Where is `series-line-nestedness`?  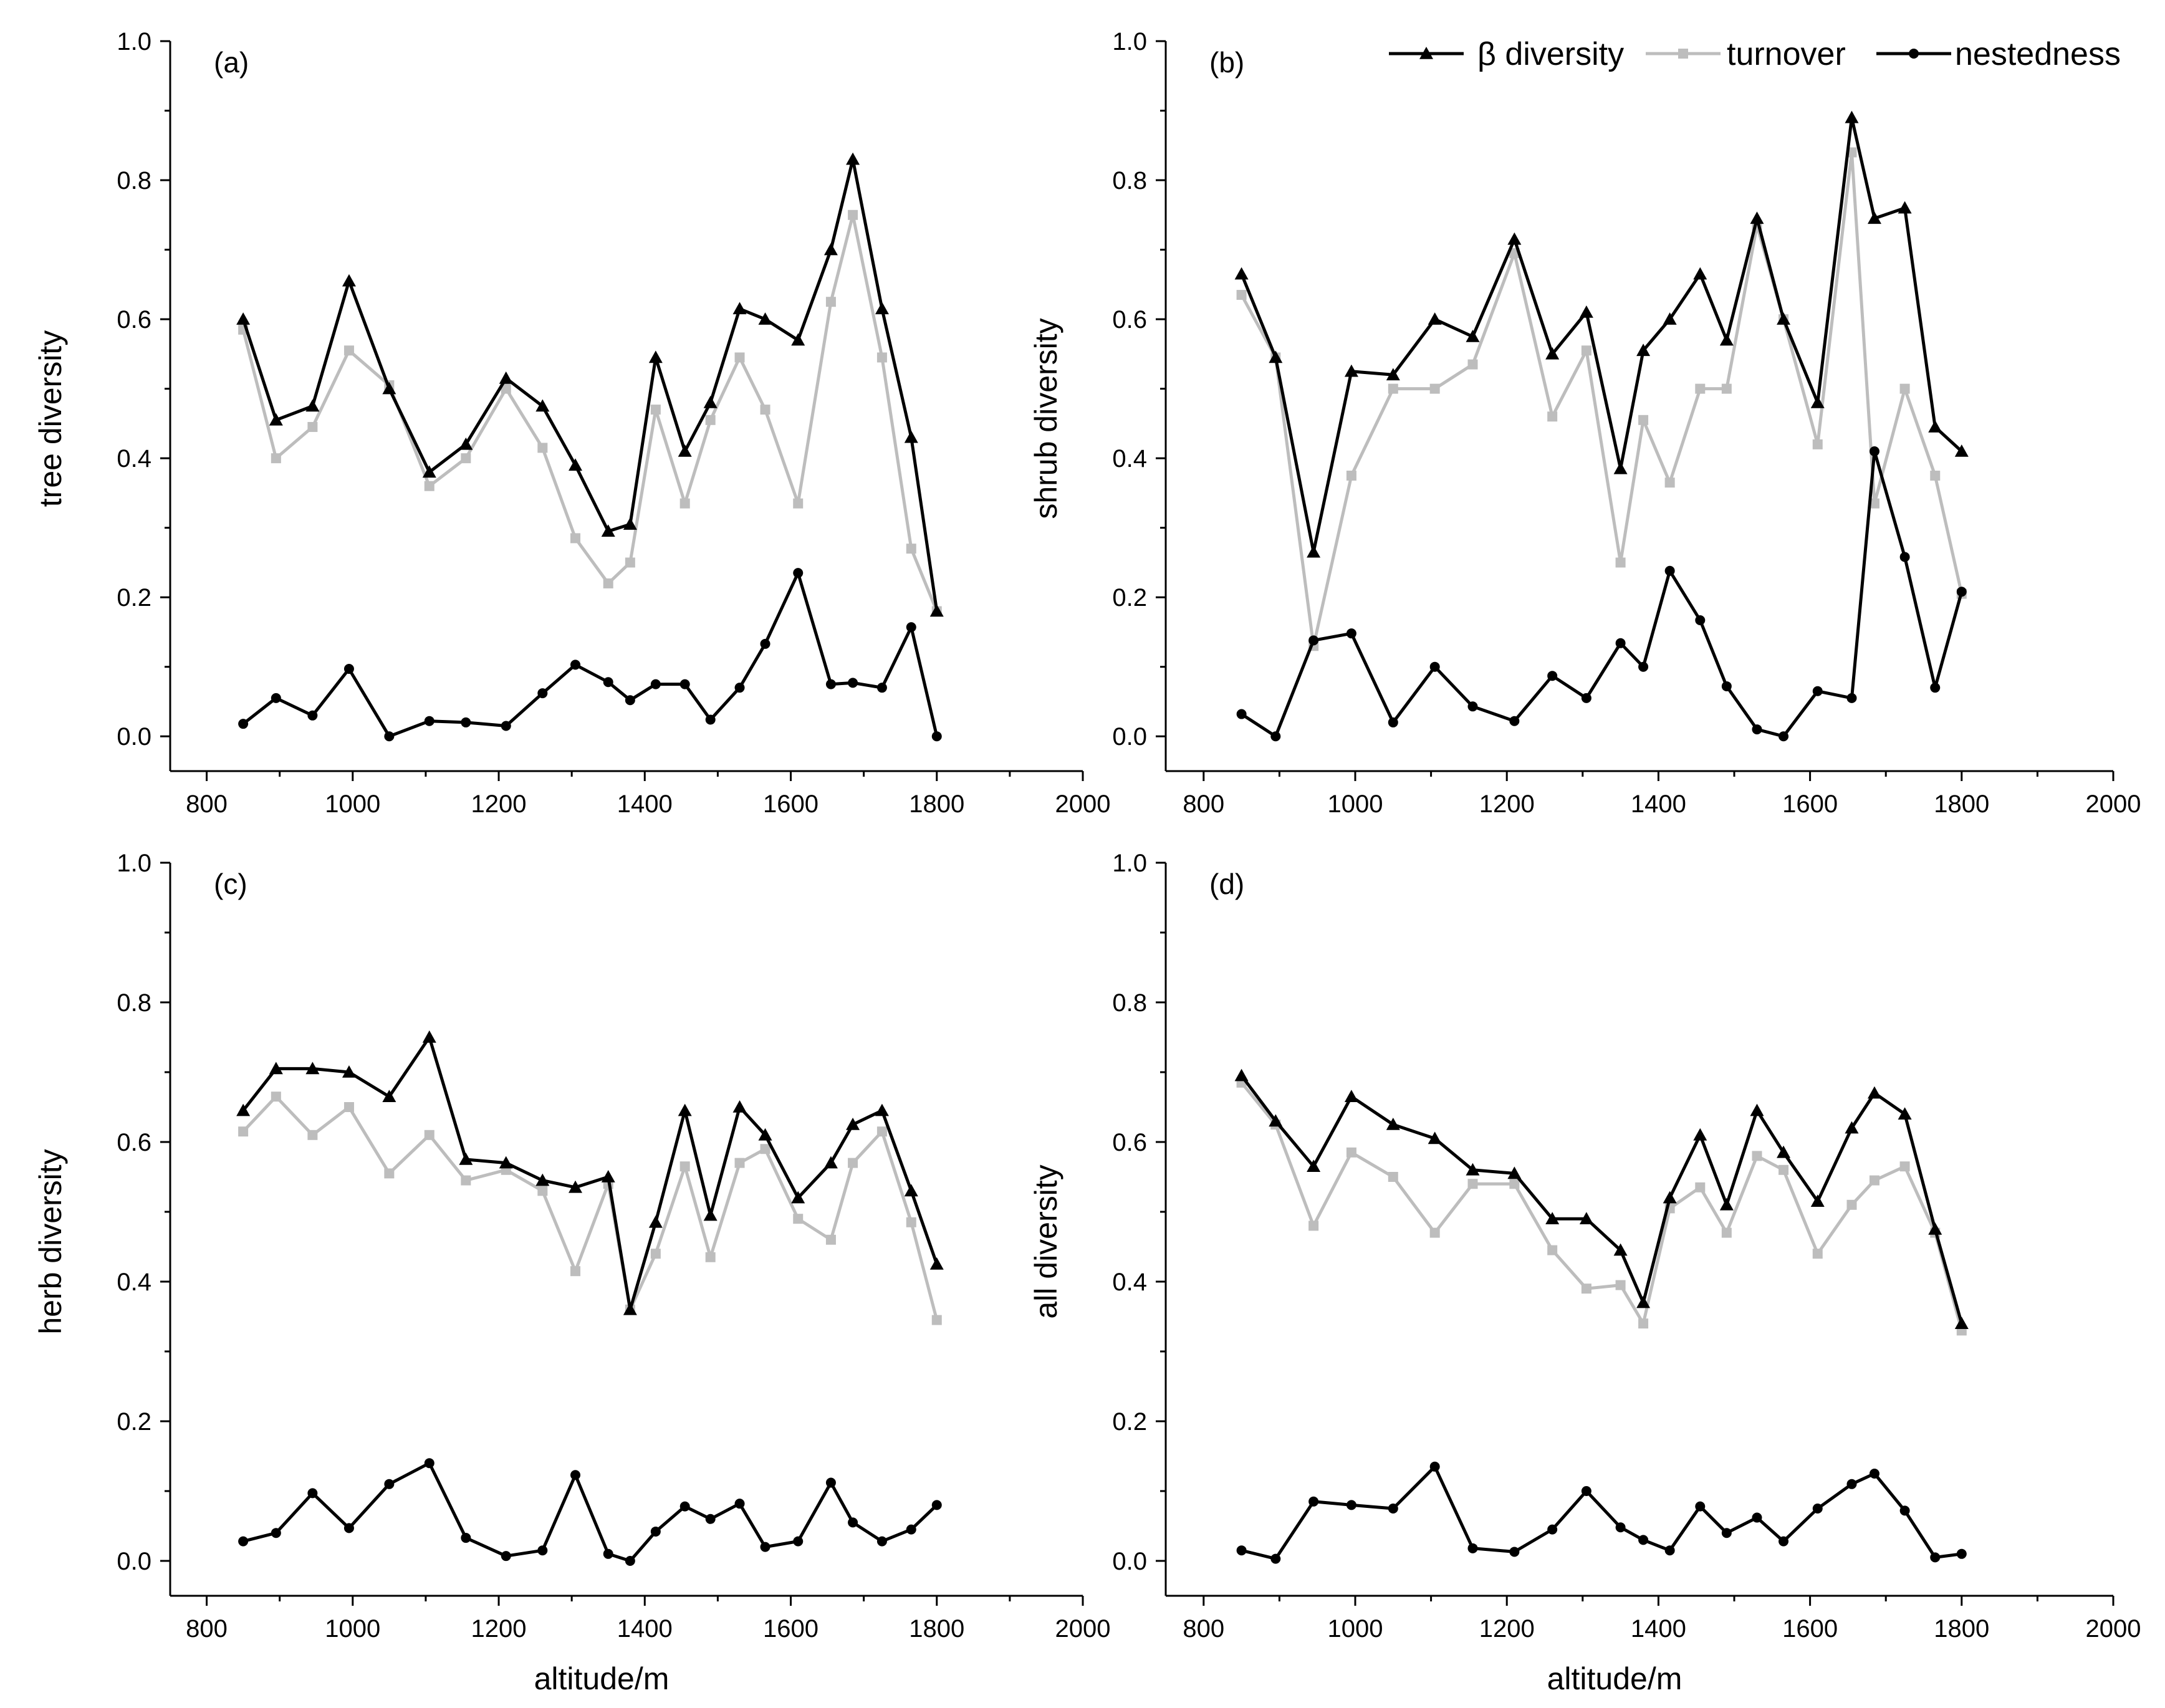 series-line-nestedness is located at coordinates (590, 654).